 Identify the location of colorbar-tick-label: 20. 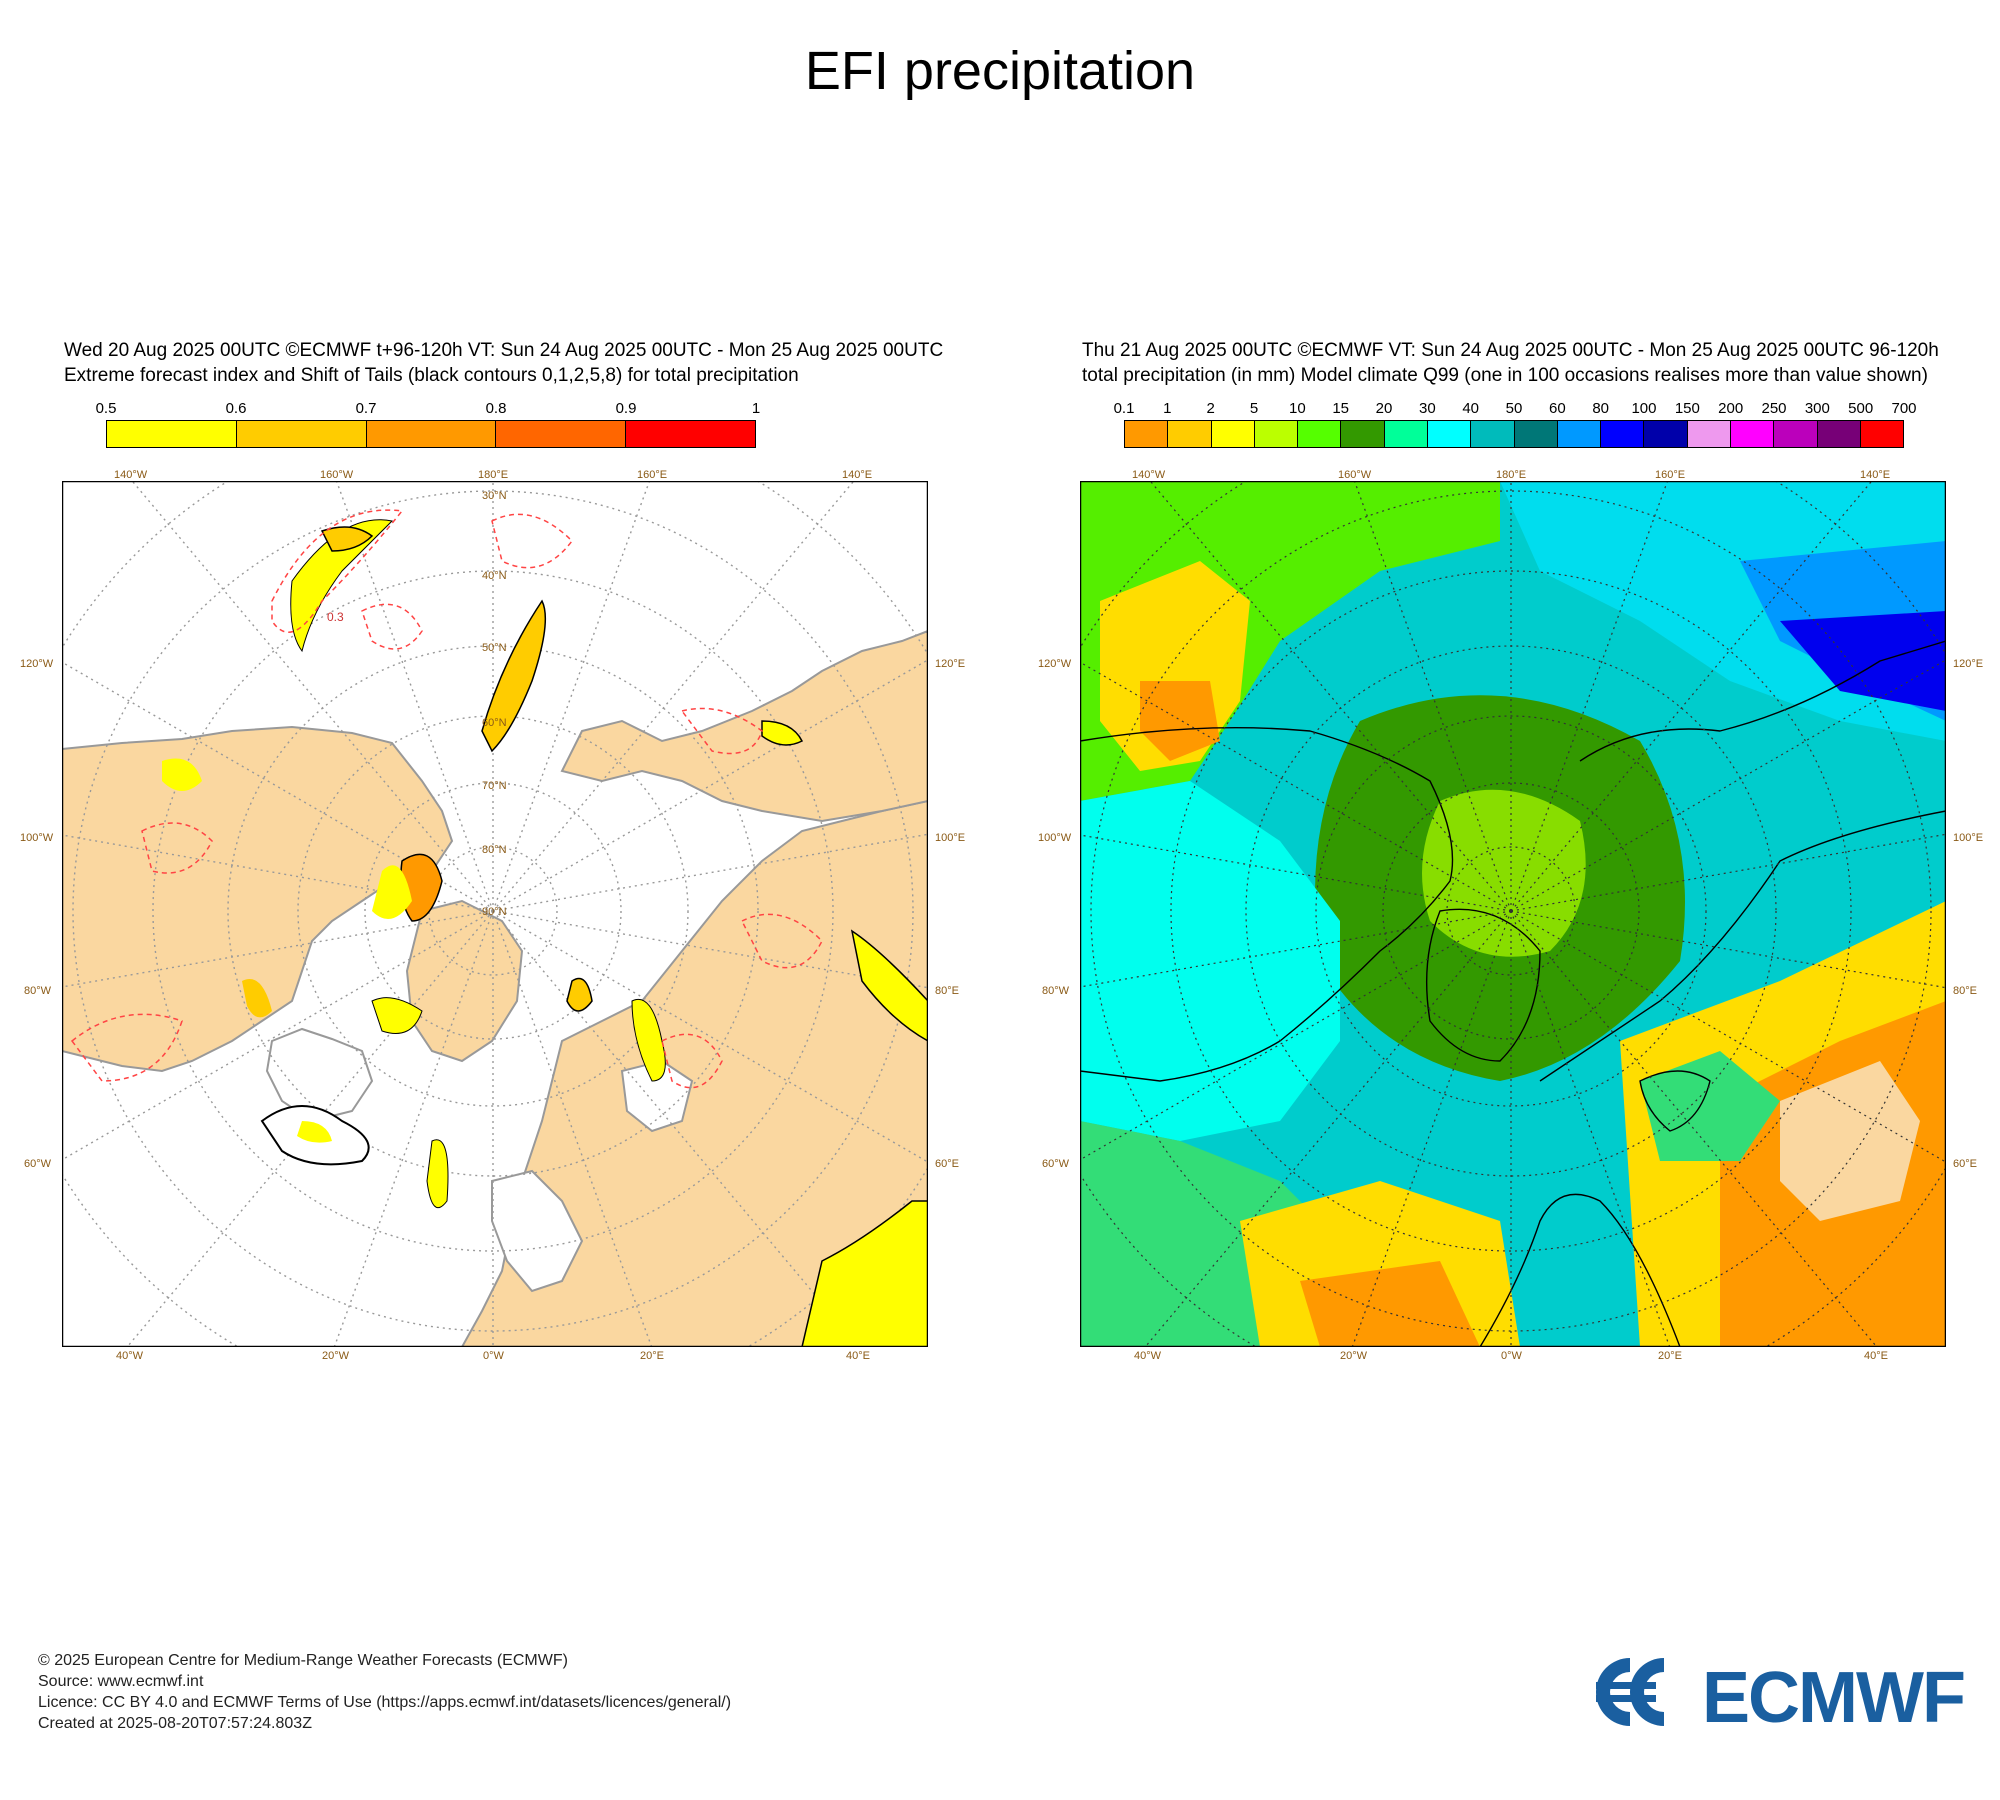
(1384, 408).